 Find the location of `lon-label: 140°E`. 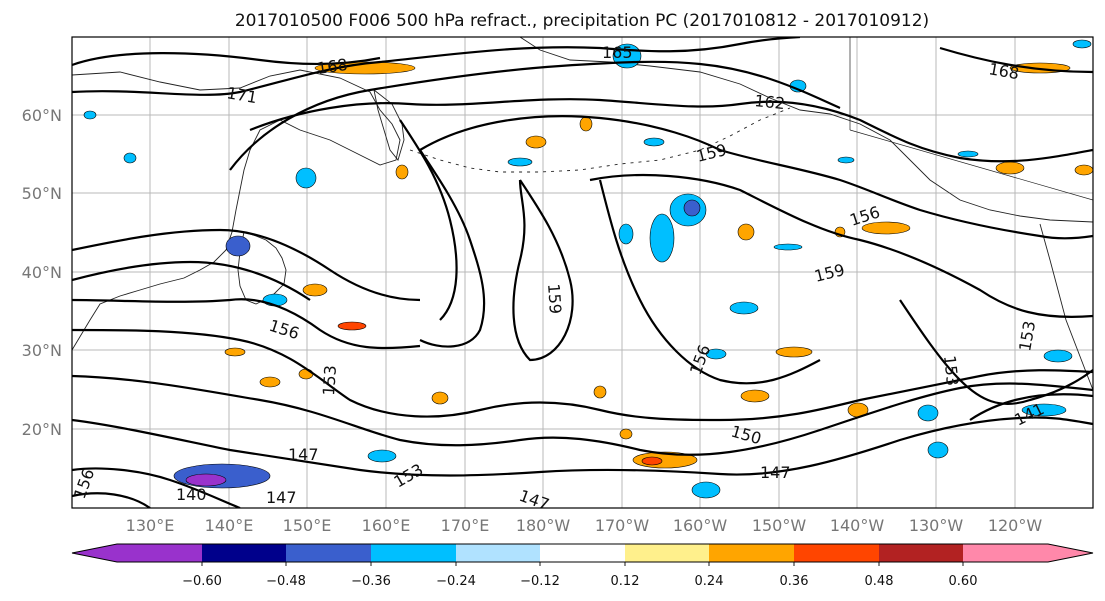

lon-label: 140°E is located at coordinates (229, 525).